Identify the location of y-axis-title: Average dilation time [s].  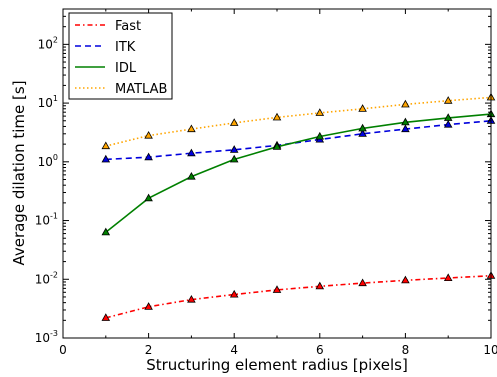
(19, 172).